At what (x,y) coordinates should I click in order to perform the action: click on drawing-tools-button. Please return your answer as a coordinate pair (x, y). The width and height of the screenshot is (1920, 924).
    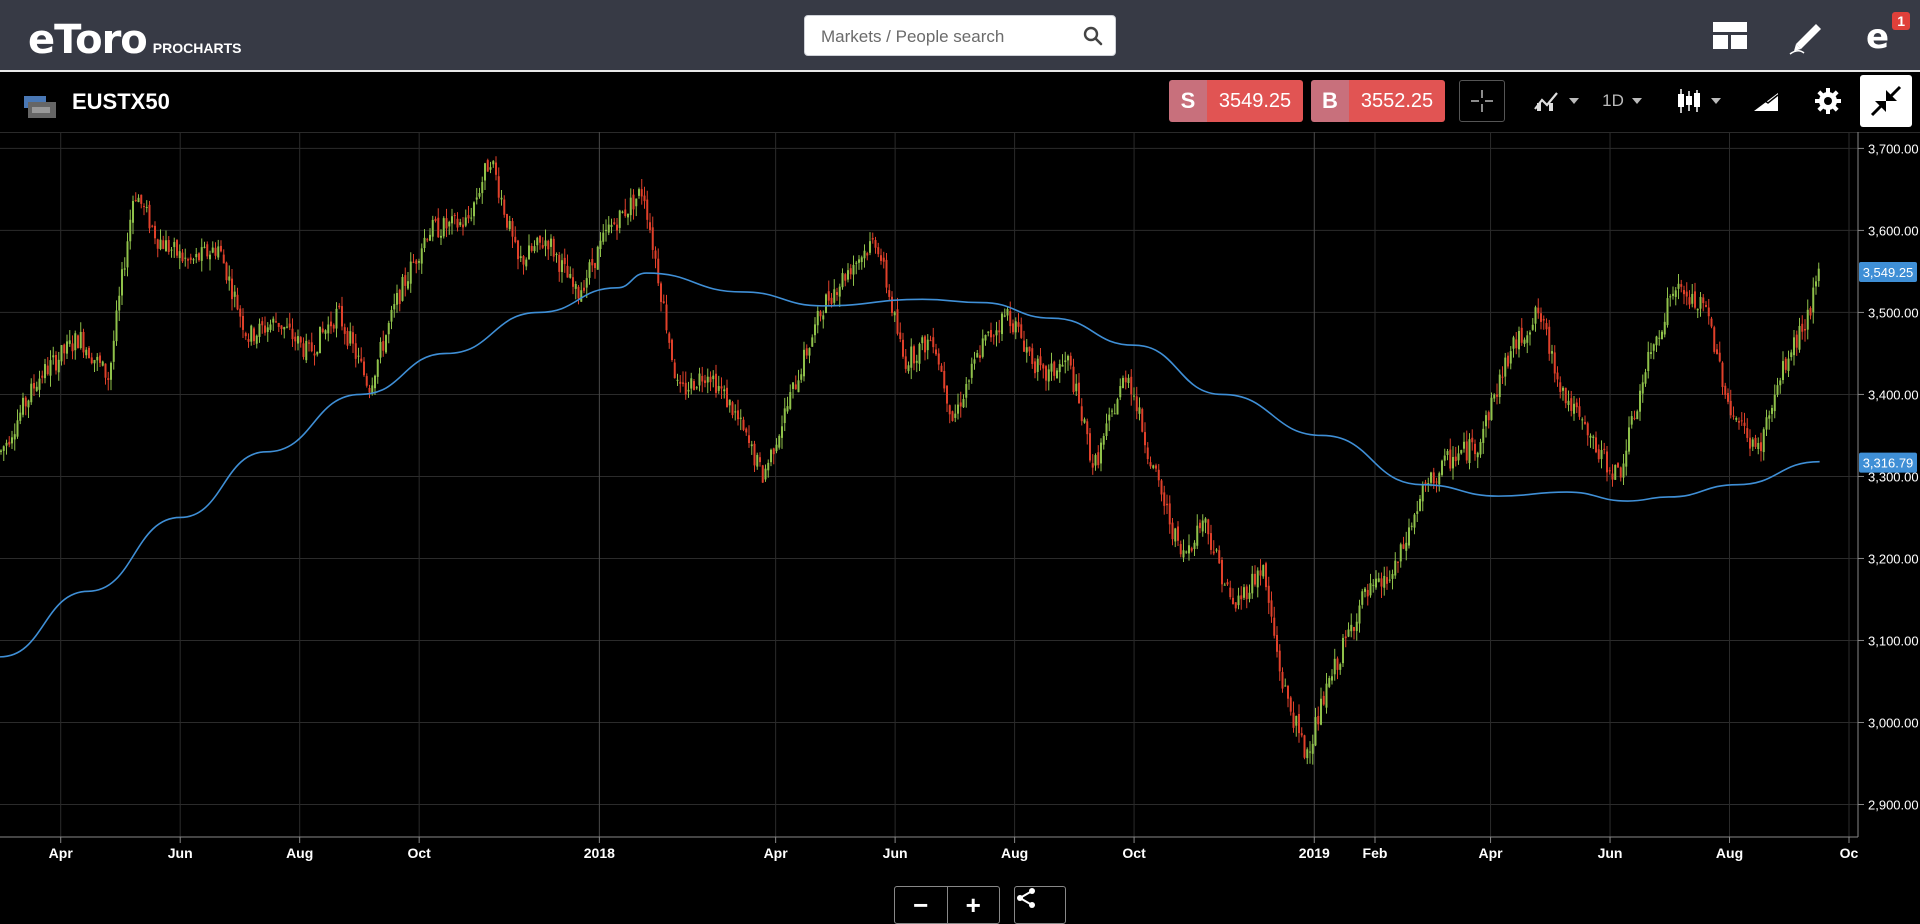
    Looking at the image, I should click on (1766, 101).